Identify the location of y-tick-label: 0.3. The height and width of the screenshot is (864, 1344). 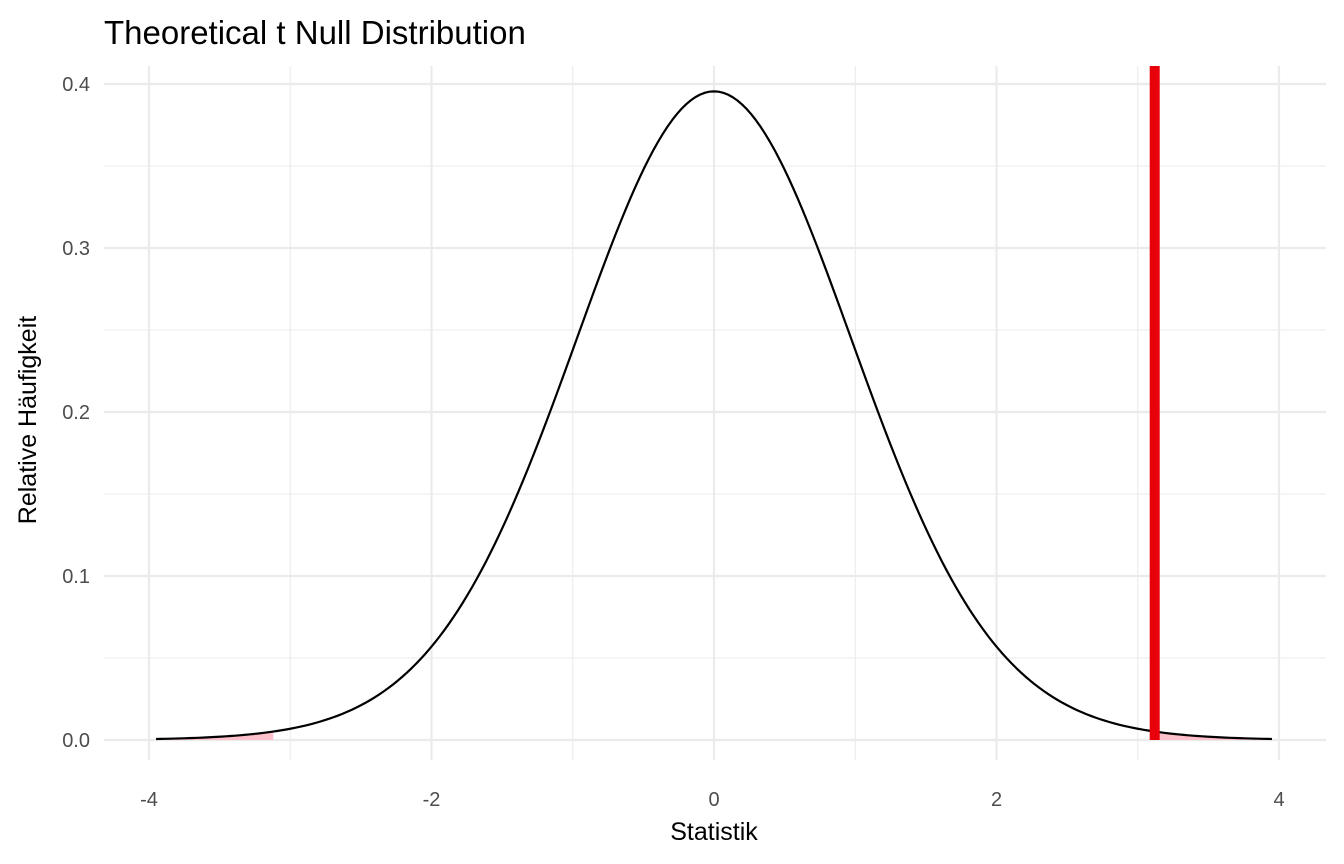
(76, 249).